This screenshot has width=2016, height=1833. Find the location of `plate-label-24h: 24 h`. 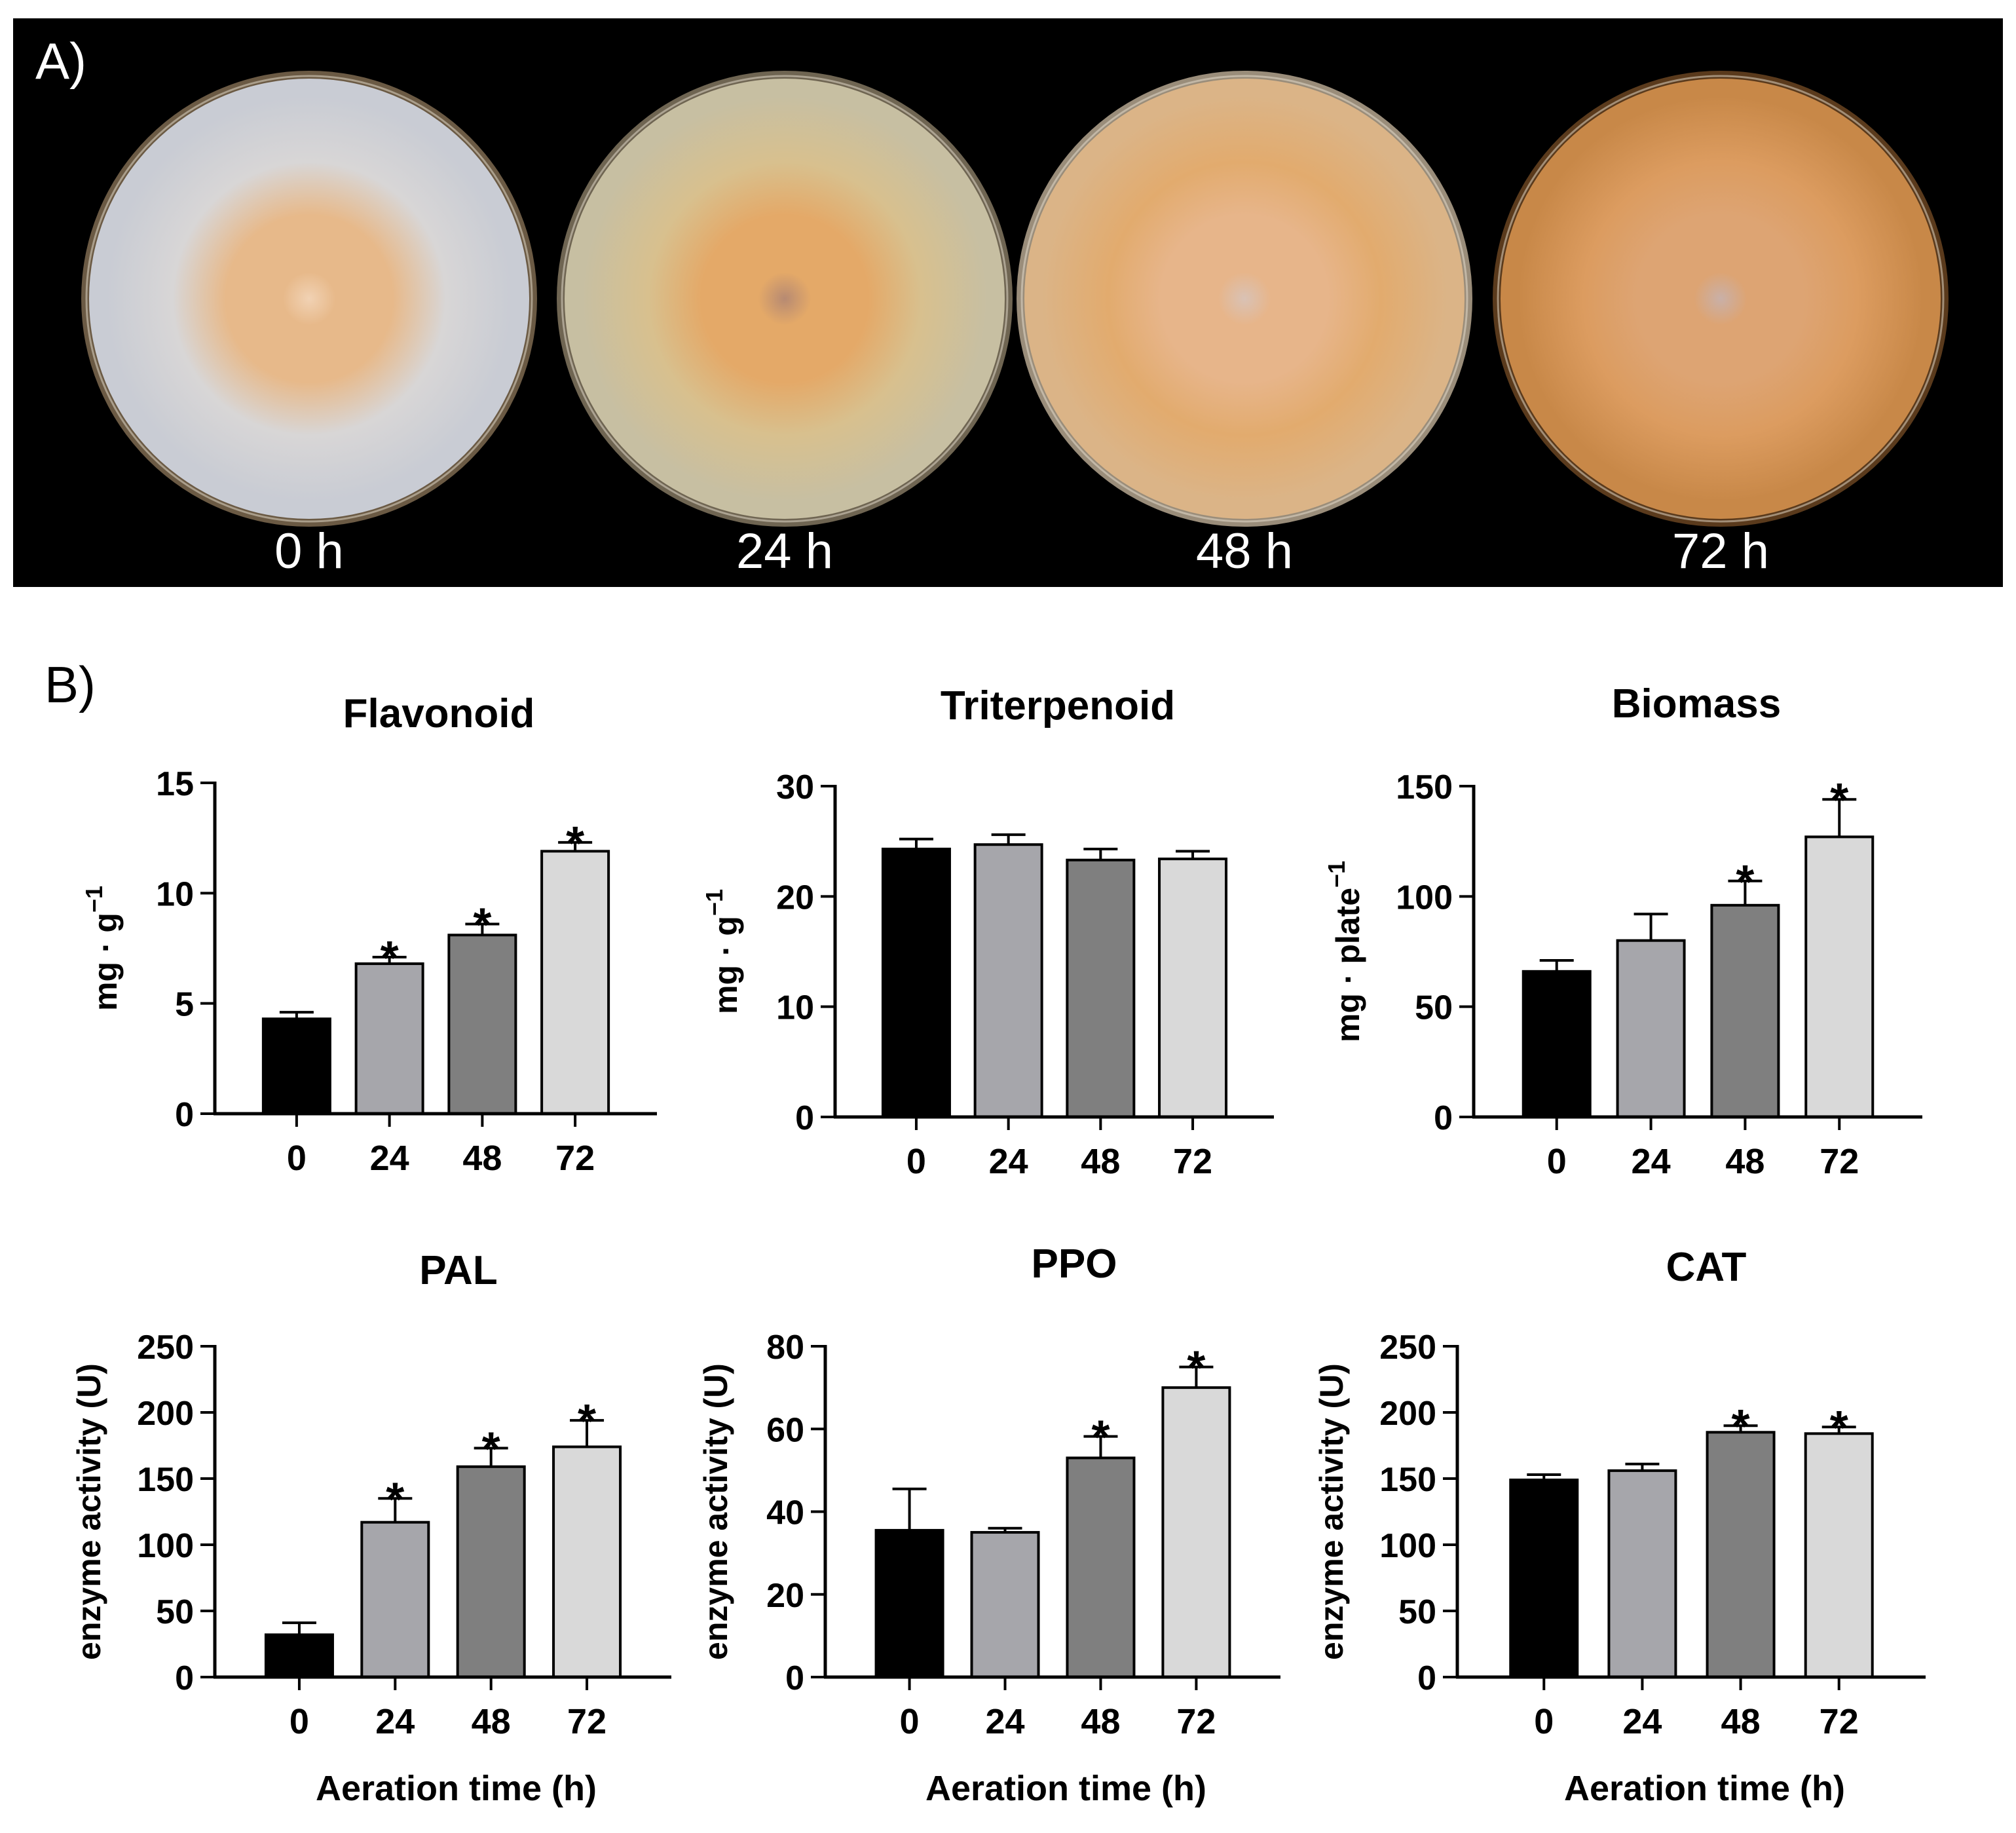

plate-label-24h: 24 h is located at coordinates (784, 551).